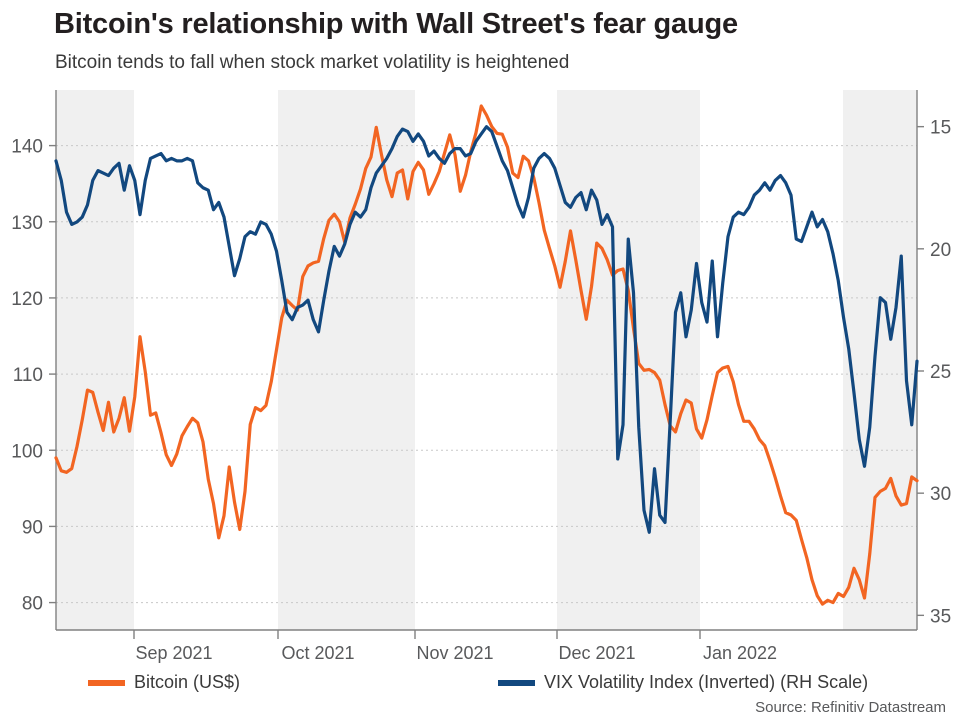  I want to click on legend-swatch-bitcoin, so click(106, 682).